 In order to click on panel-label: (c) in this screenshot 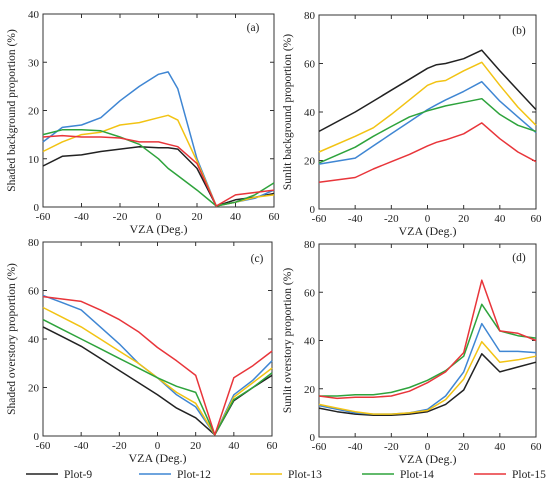, I will do `click(257, 259)`.